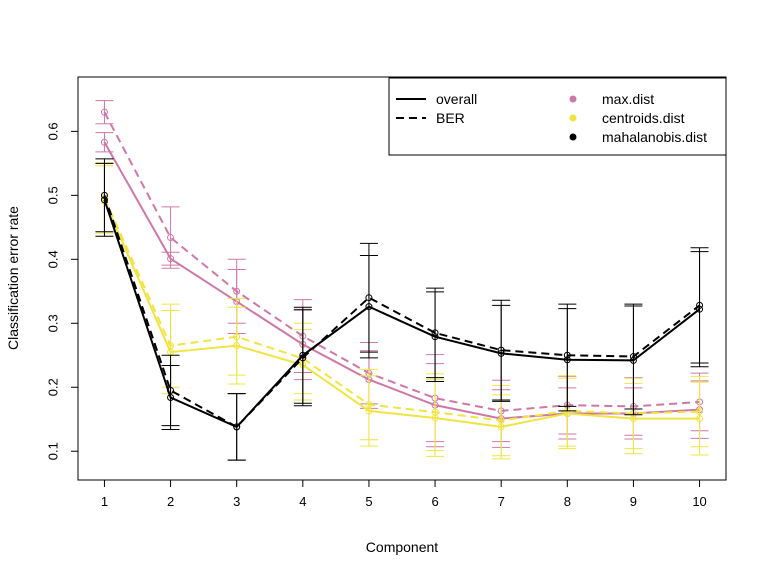 The width and height of the screenshot is (768, 576). What do you see at coordinates (699, 501) in the screenshot?
I see `x-tick-label: 10` at bounding box center [699, 501].